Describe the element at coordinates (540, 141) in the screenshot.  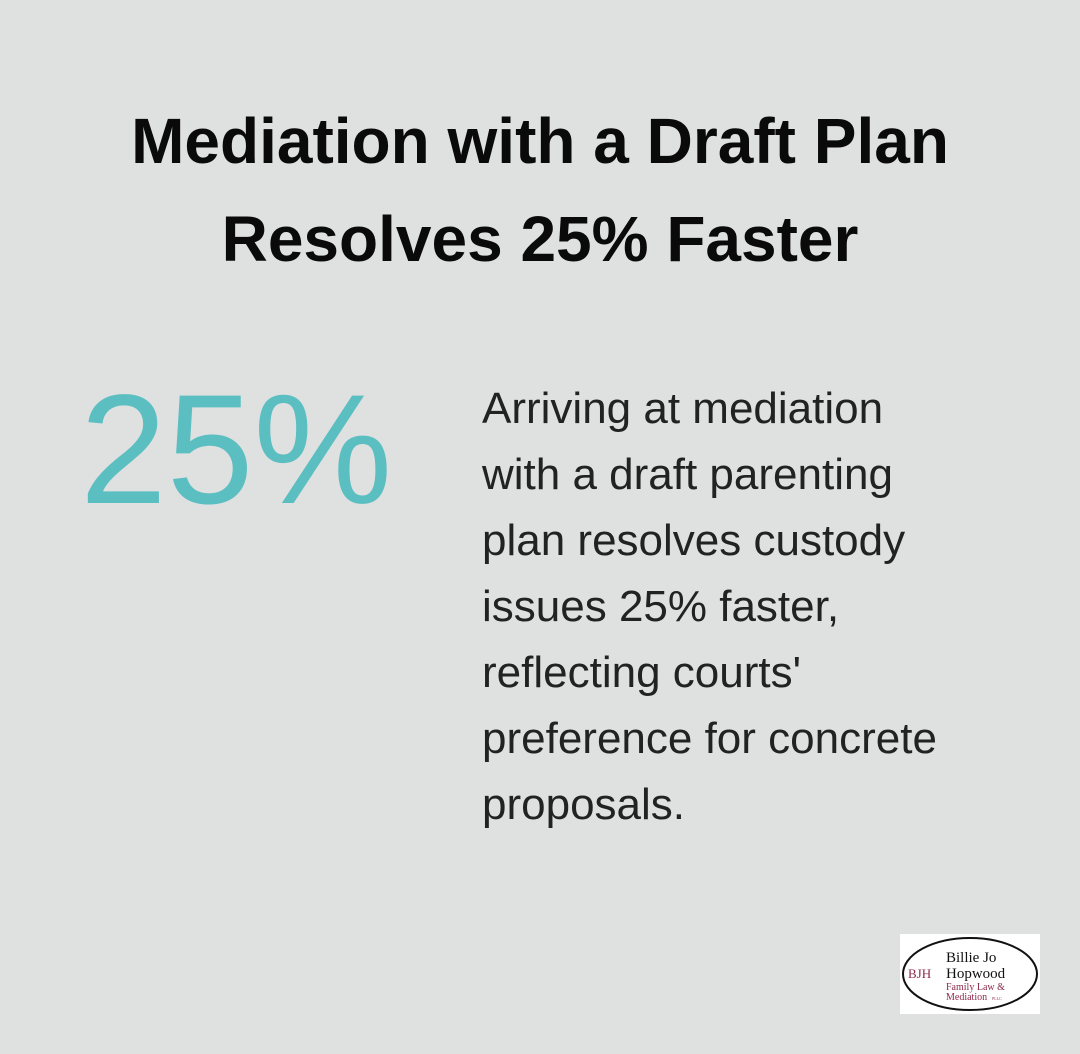
I see `title-line: Mediation with a Draft Plan` at that location.